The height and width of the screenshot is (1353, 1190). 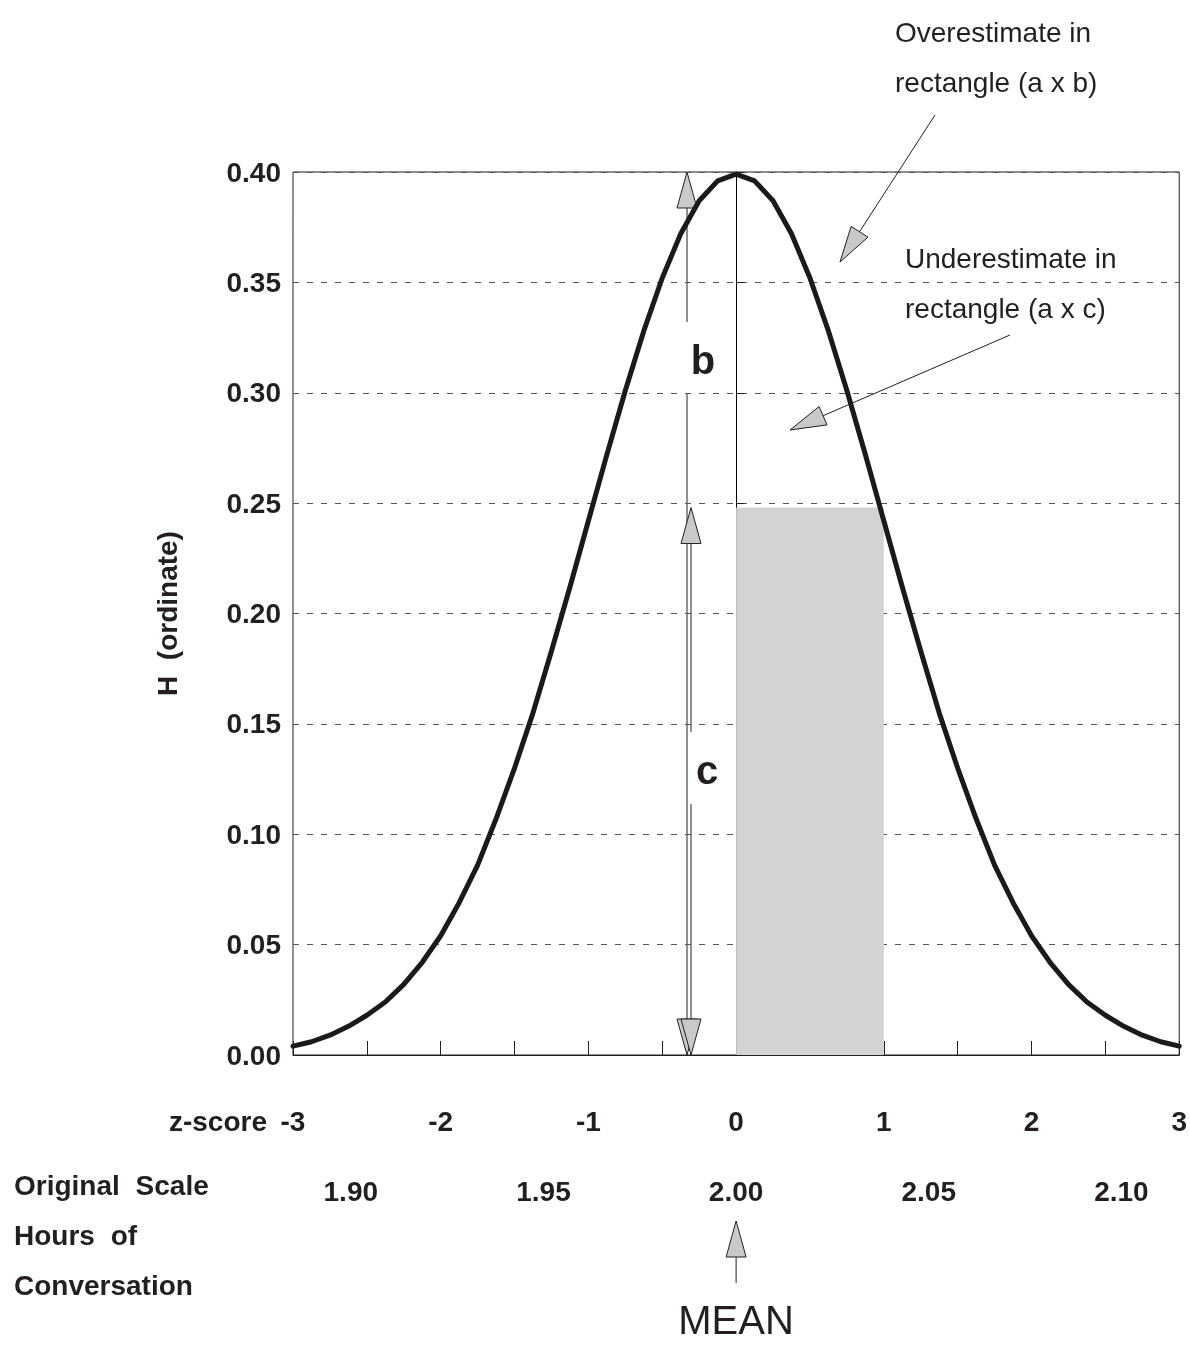 I want to click on x2-tick-label: 2.05, so click(x=929, y=1191).